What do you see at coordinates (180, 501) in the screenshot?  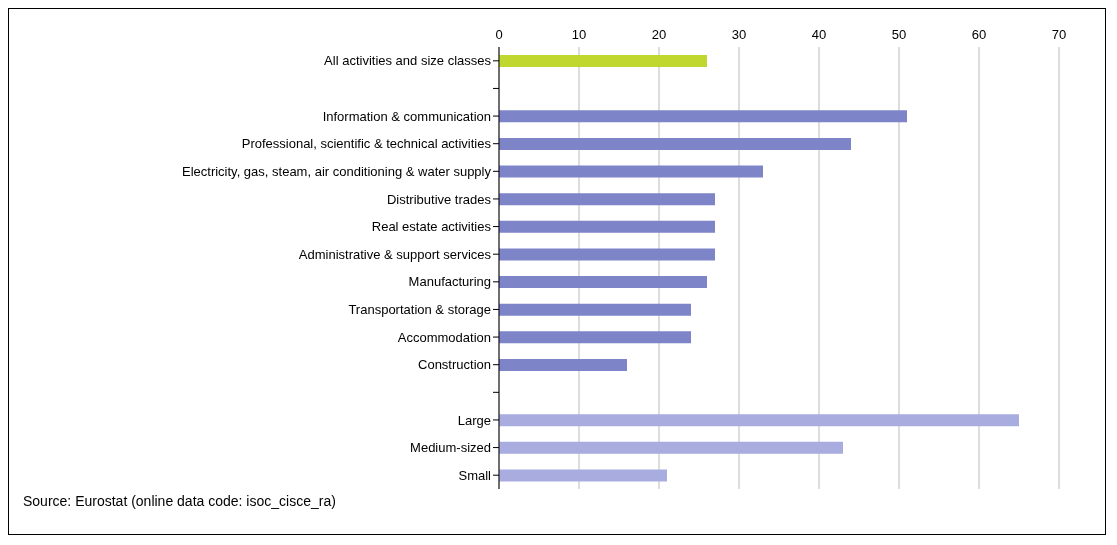 I see `source-note: Source: Eurostat (online data code: isoc_cisce_ra)` at bounding box center [180, 501].